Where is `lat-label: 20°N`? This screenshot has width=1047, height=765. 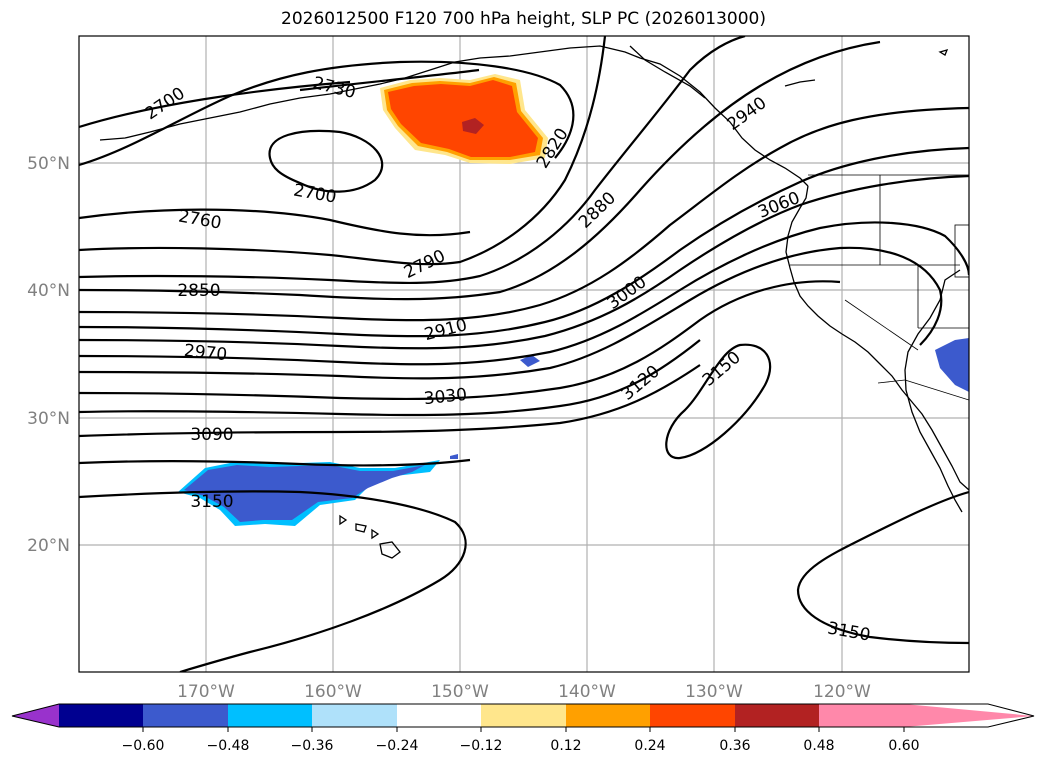 lat-label: 20°N is located at coordinates (48, 546).